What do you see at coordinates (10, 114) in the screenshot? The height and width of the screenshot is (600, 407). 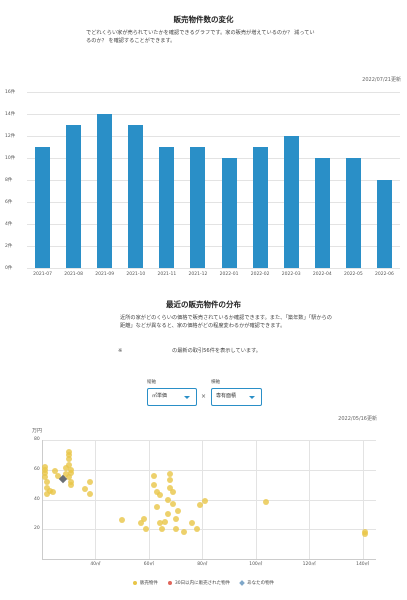 I see `bar-y-tick-label: 14件` at bounding box center [10, 114].